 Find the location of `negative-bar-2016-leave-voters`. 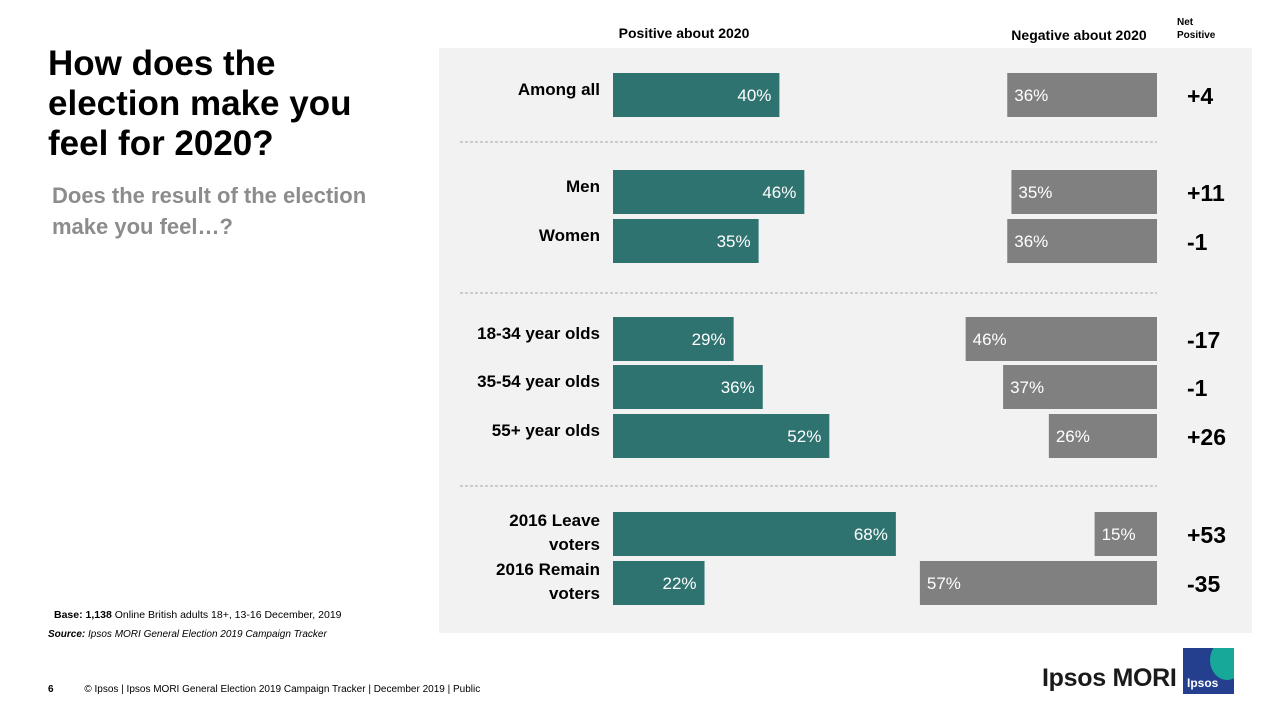

negative-bar-2016-leave-voters is located at coordinates (1125, 534).